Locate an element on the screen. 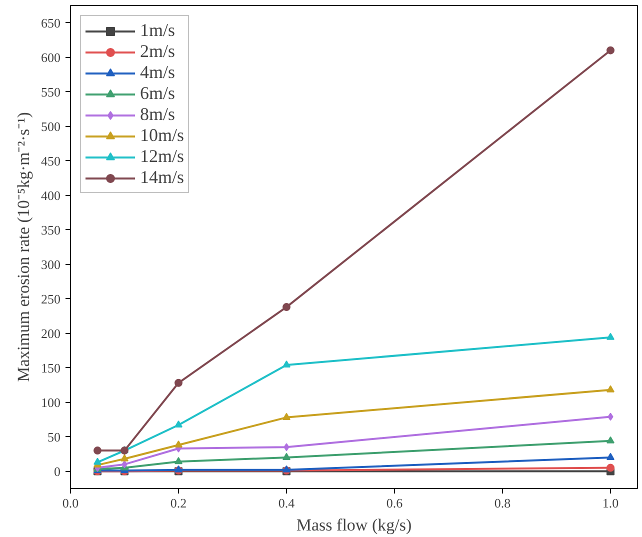 The height and width of the screenshot is (537, 642). y-tick-label: 600 is located at coordinates (50, 57).